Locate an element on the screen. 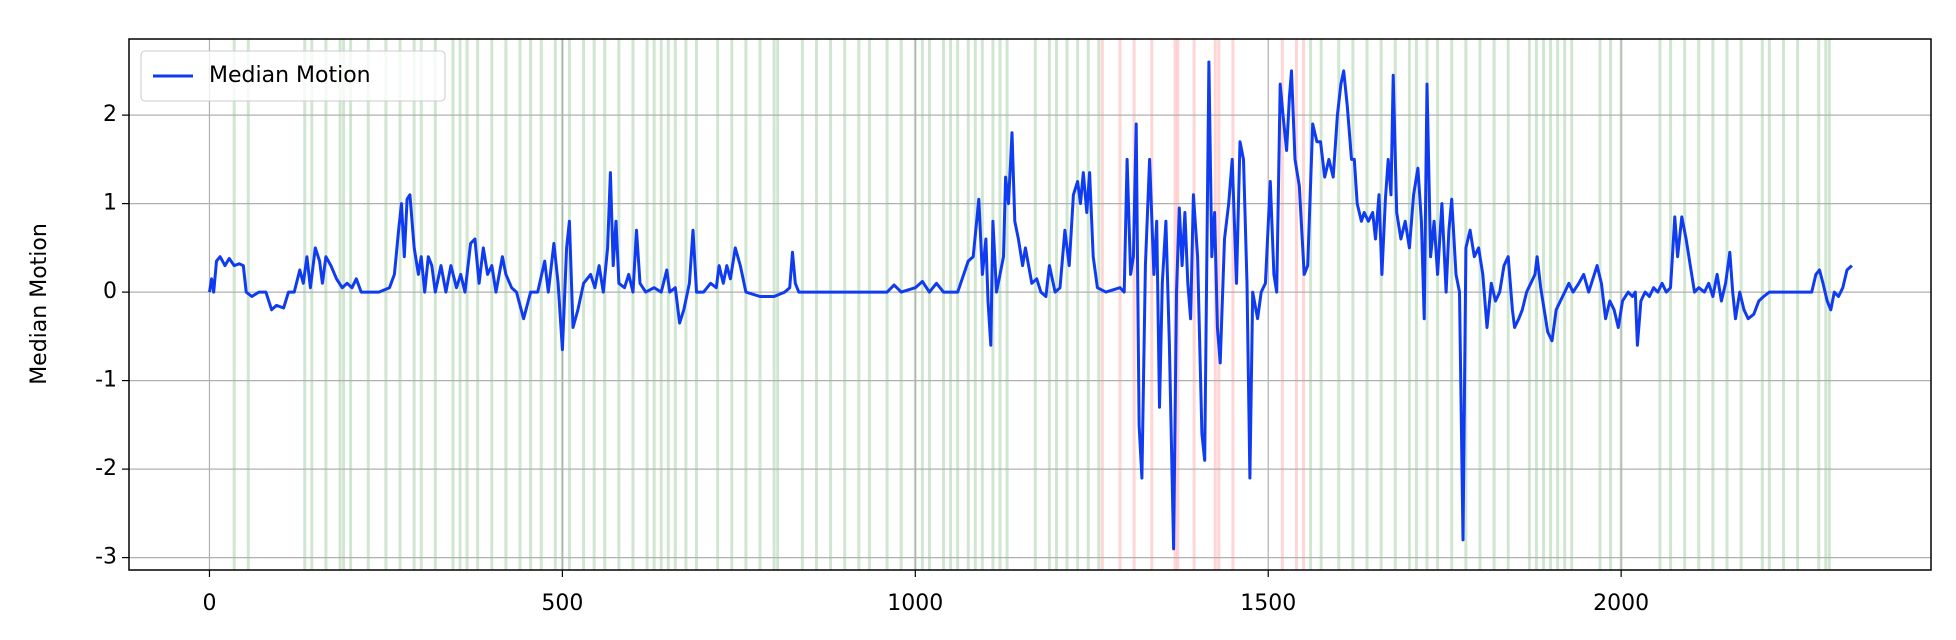 Image resolution: width=1956 pixels, height=640 pixels. y-tick-label: 2 is located at coordinates (110, 114).